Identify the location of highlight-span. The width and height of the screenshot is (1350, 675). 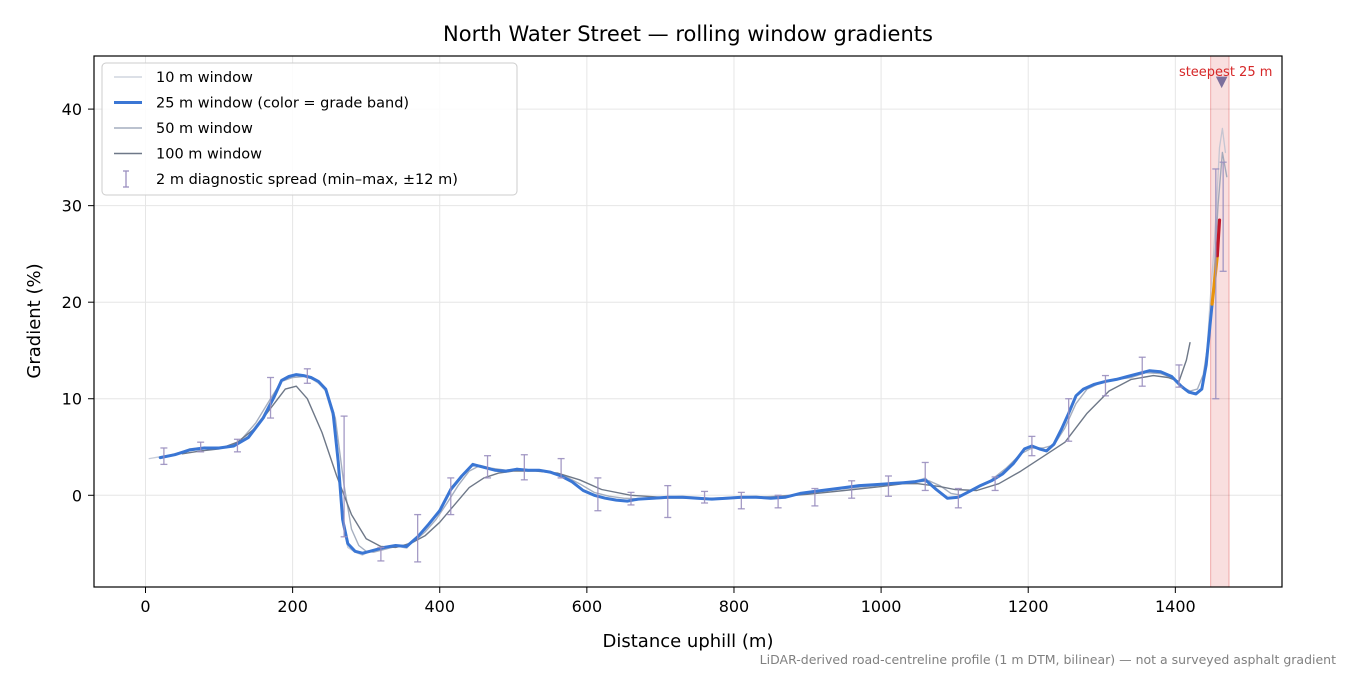
(1220, 321).